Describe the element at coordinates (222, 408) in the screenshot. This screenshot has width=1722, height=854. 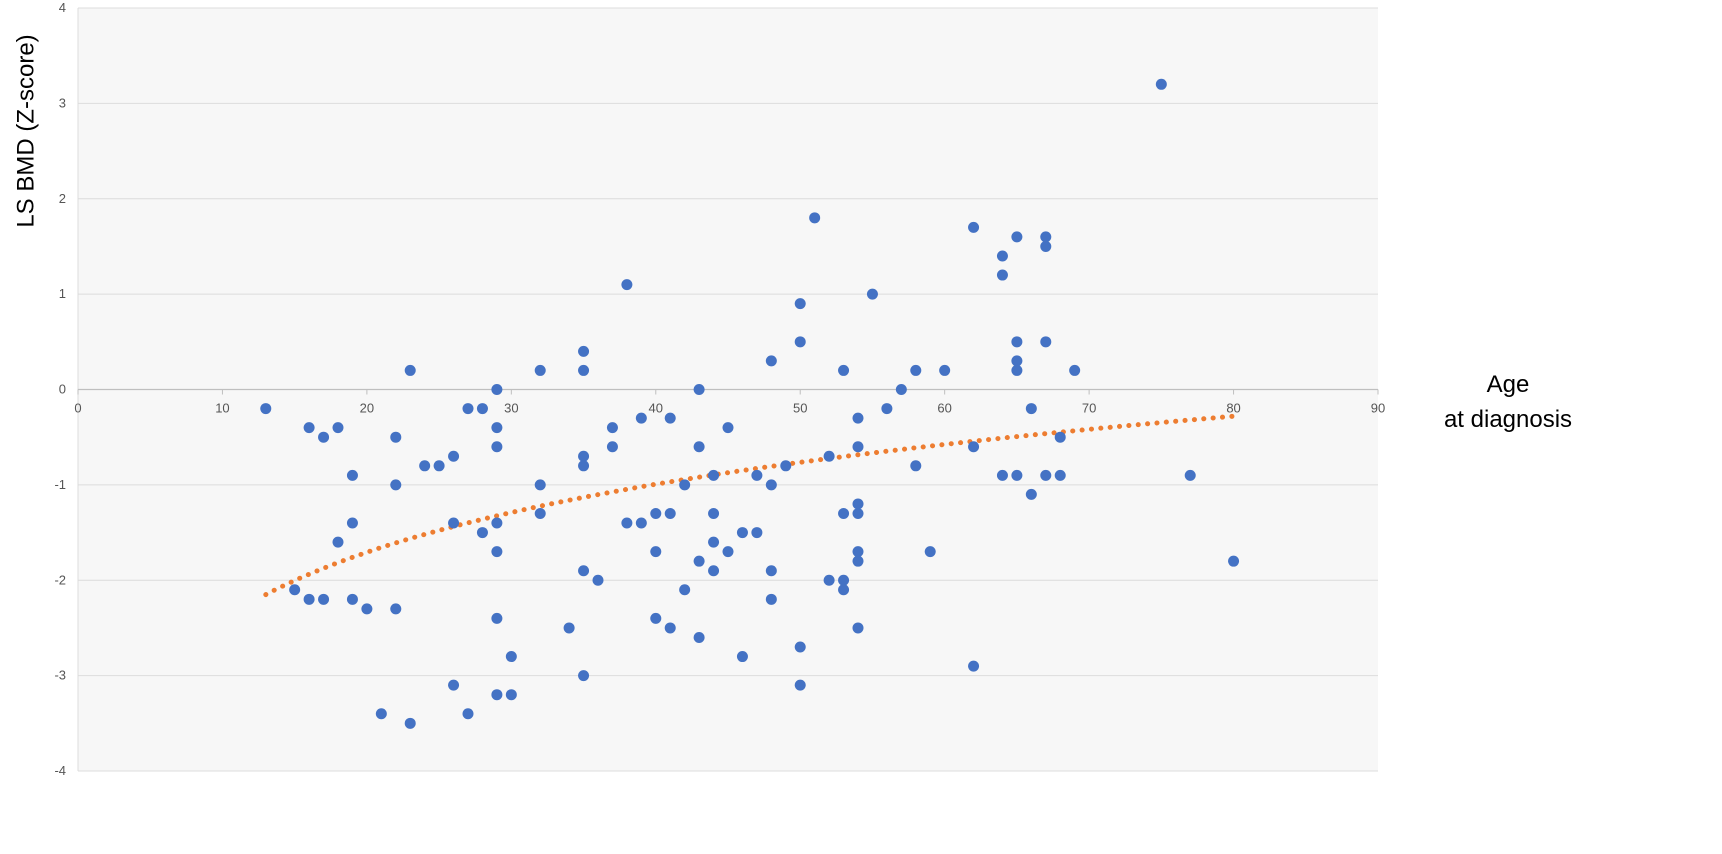
I see `x-tick-label: 10` at that location.